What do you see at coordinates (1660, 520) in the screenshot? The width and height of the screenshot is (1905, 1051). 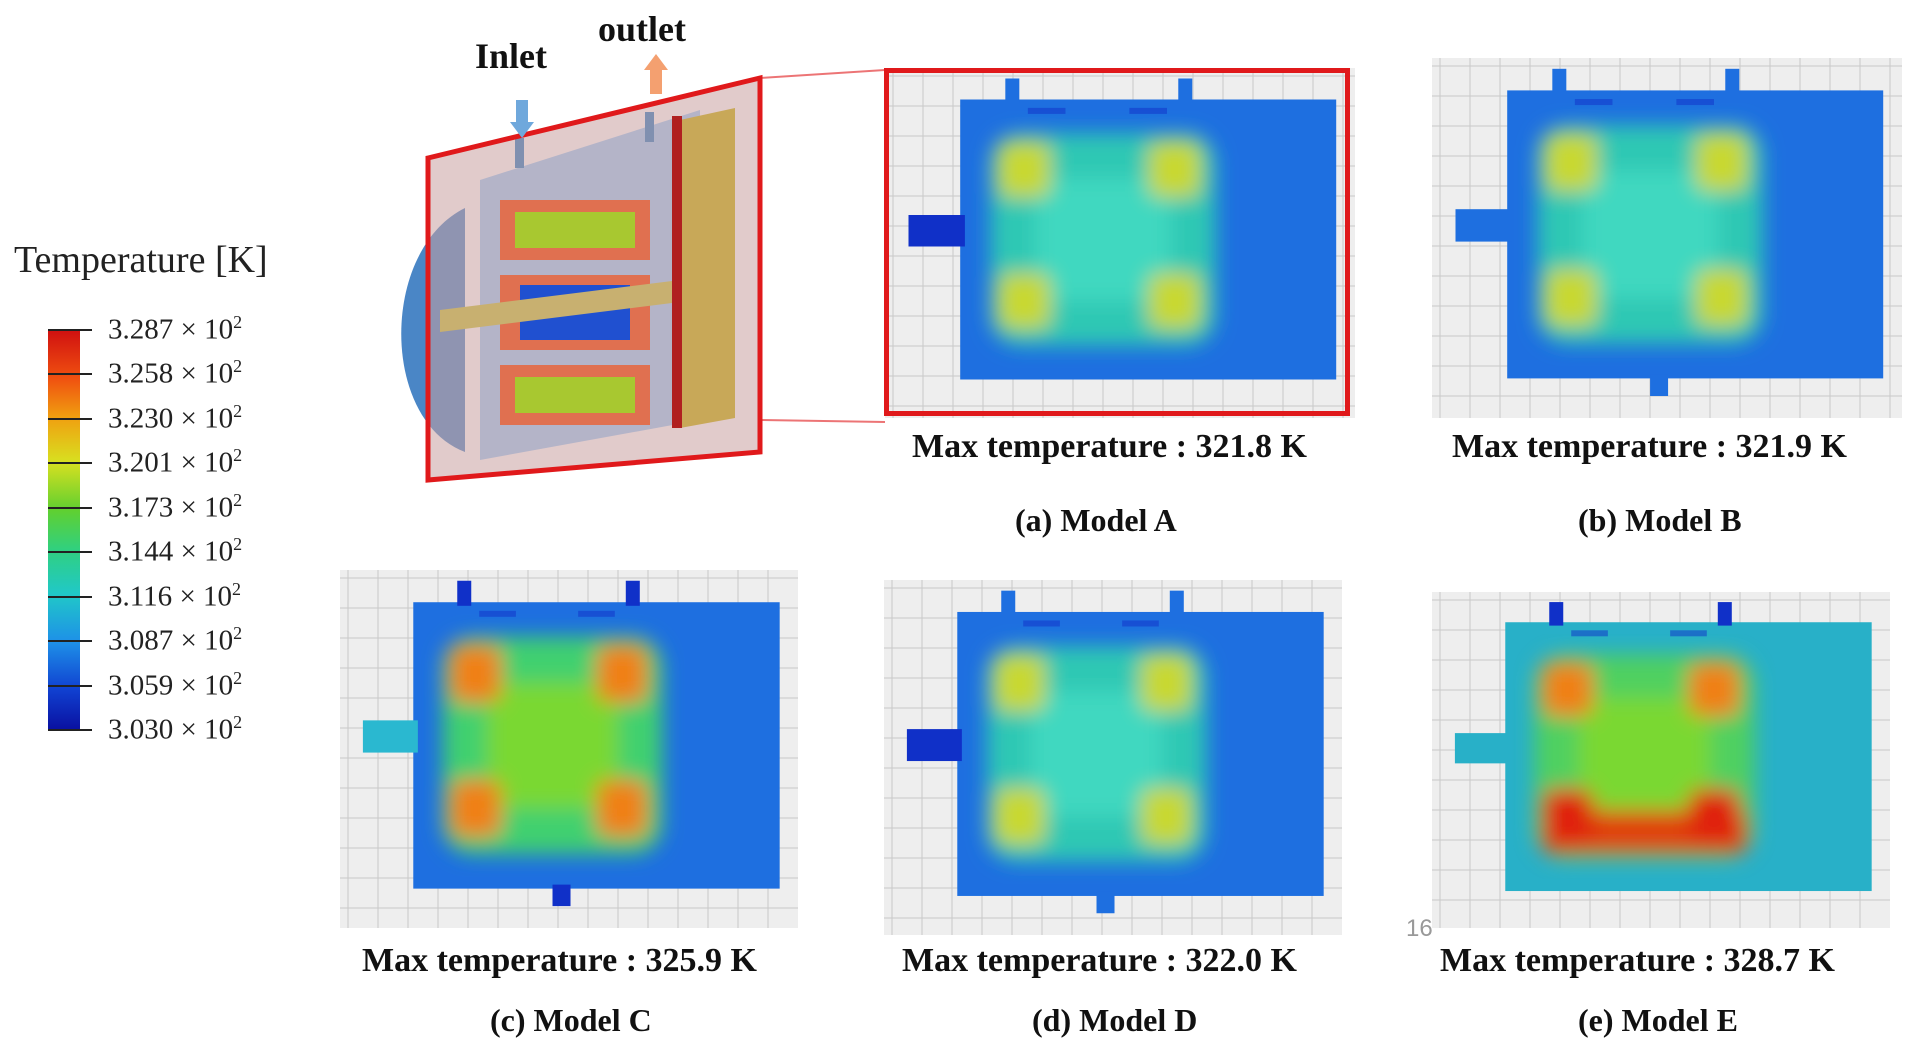 I see `caption-b: (b) Model B` at bounding box center [1660, 520].